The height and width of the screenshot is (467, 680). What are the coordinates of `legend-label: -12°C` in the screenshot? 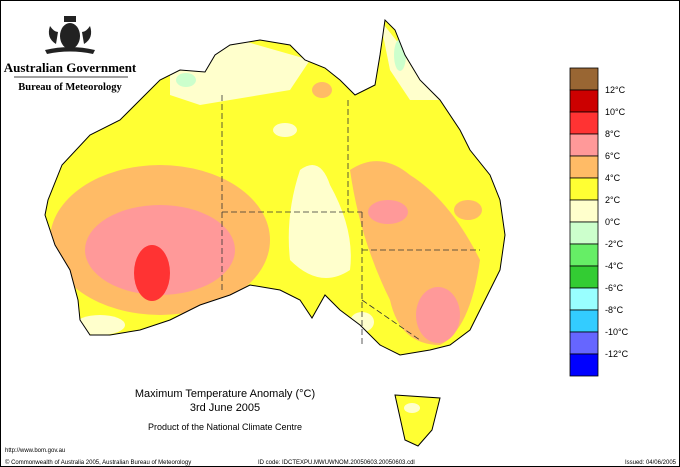 It's located at (617, 354).